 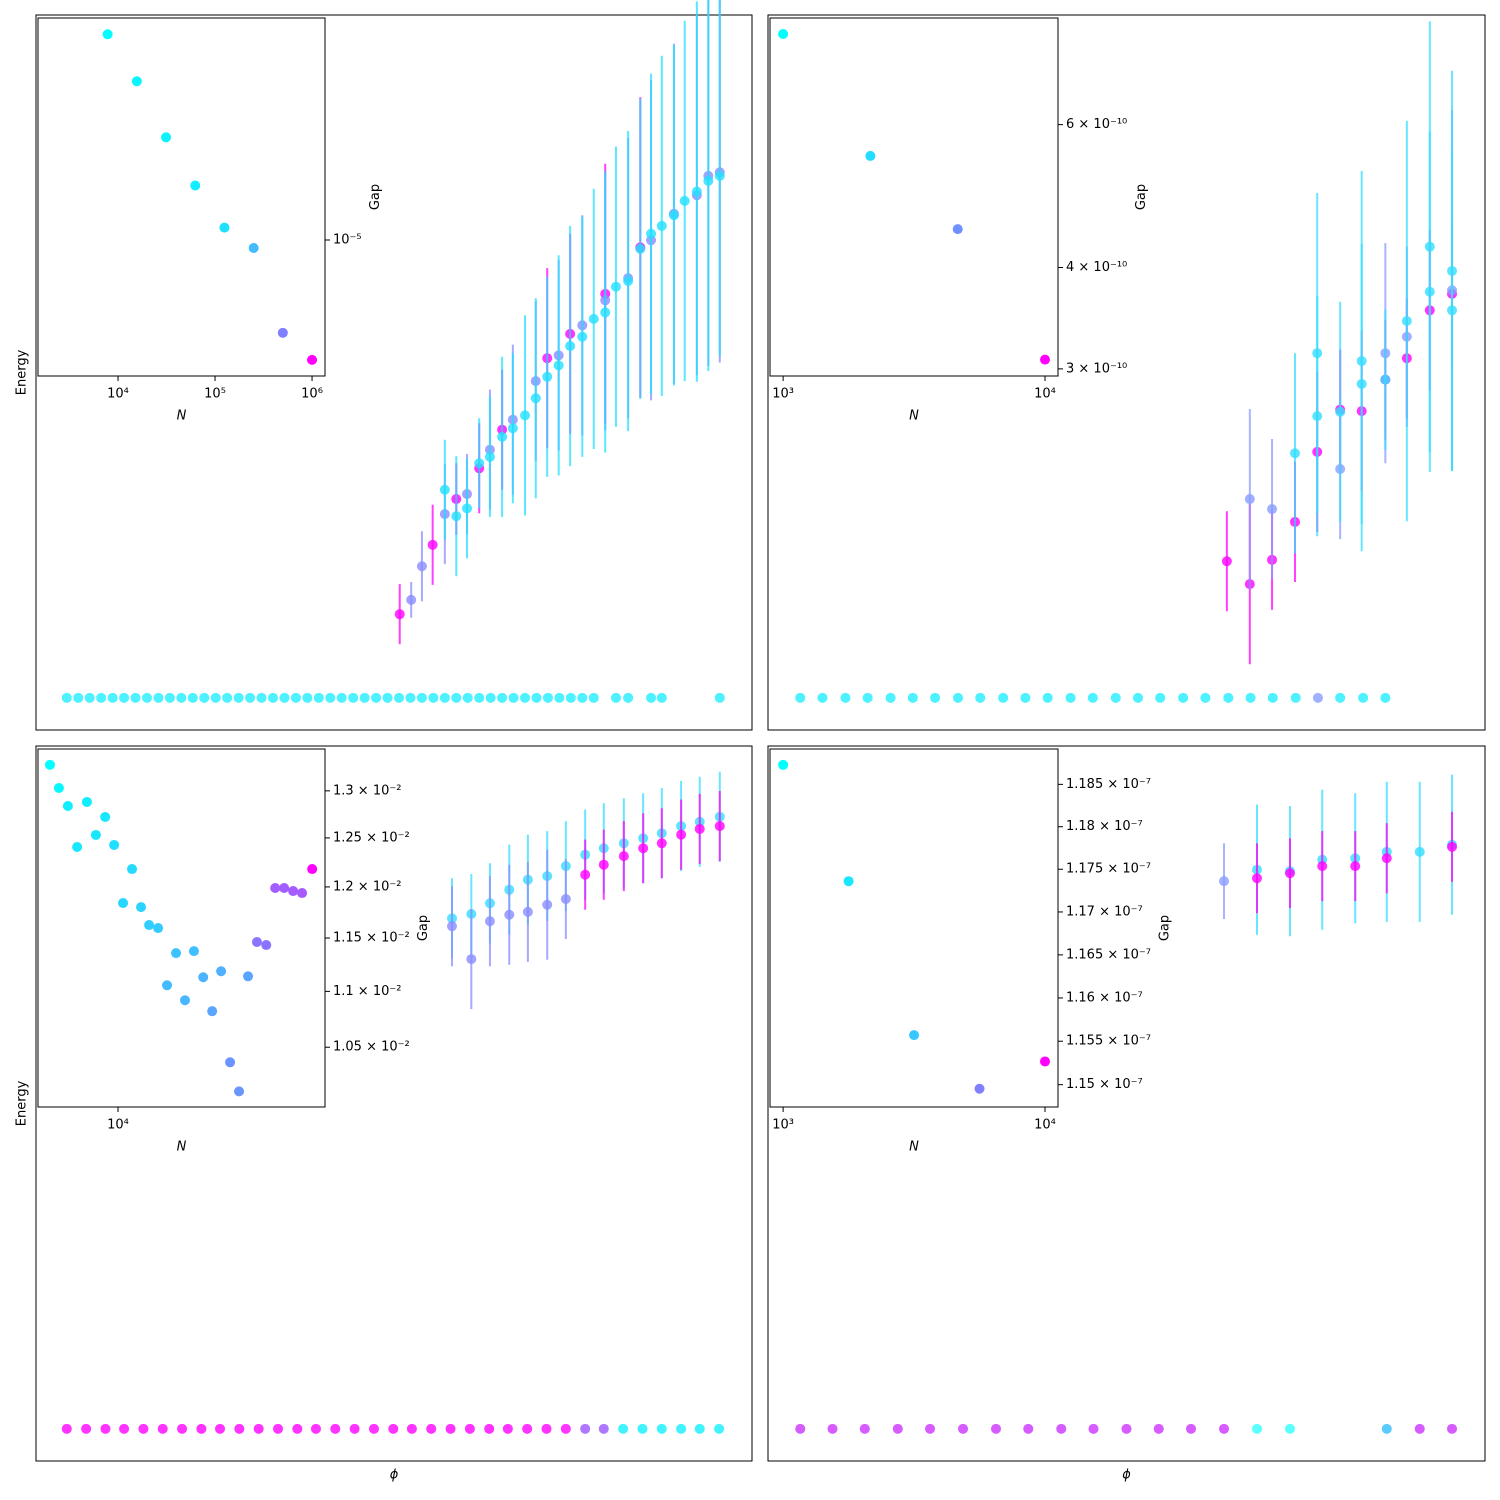 I want to click on inset-frame, so click(x=181, y=928).